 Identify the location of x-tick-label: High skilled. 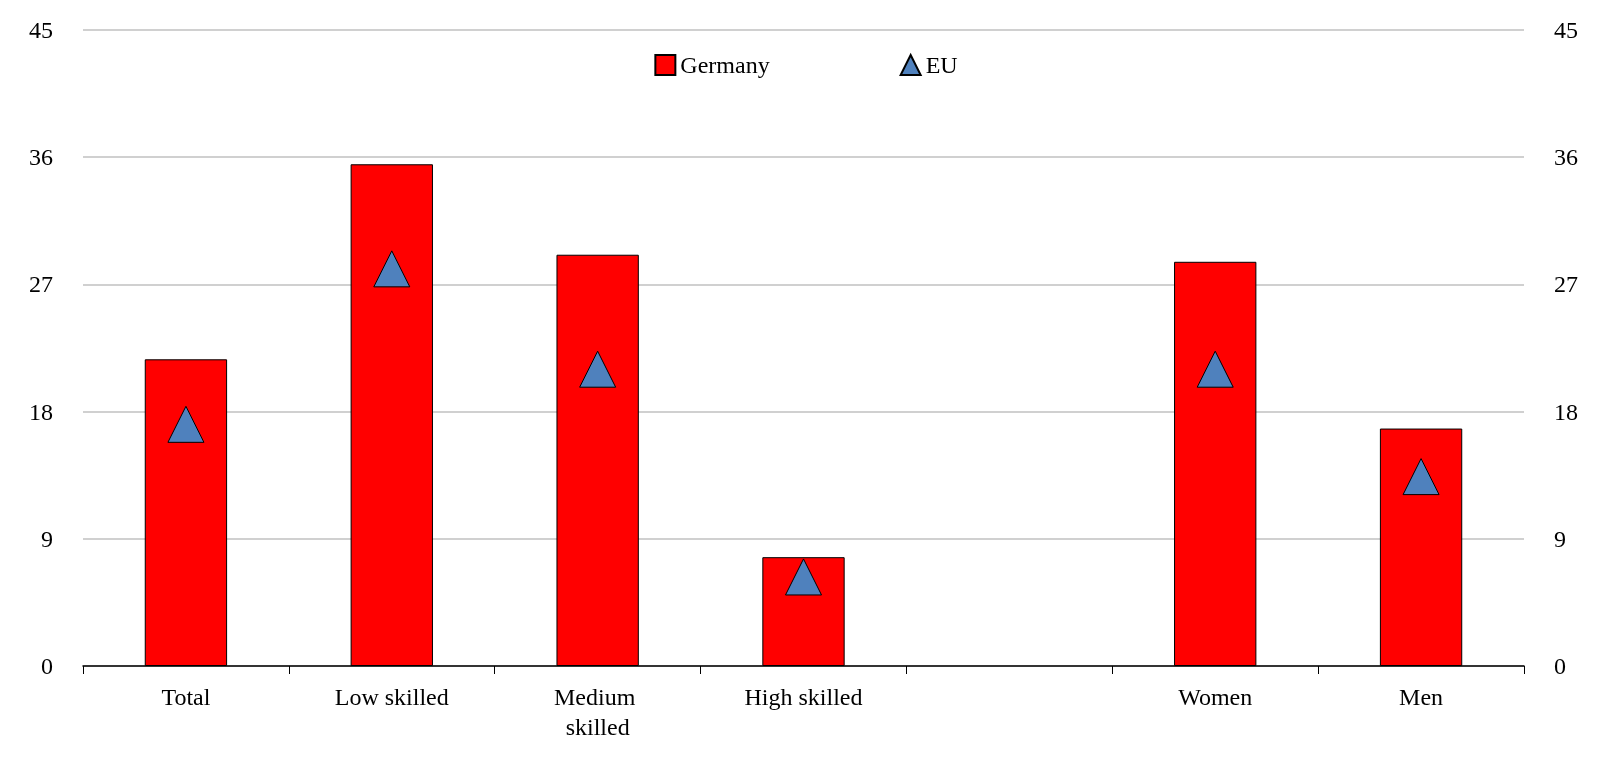
(803, 697).